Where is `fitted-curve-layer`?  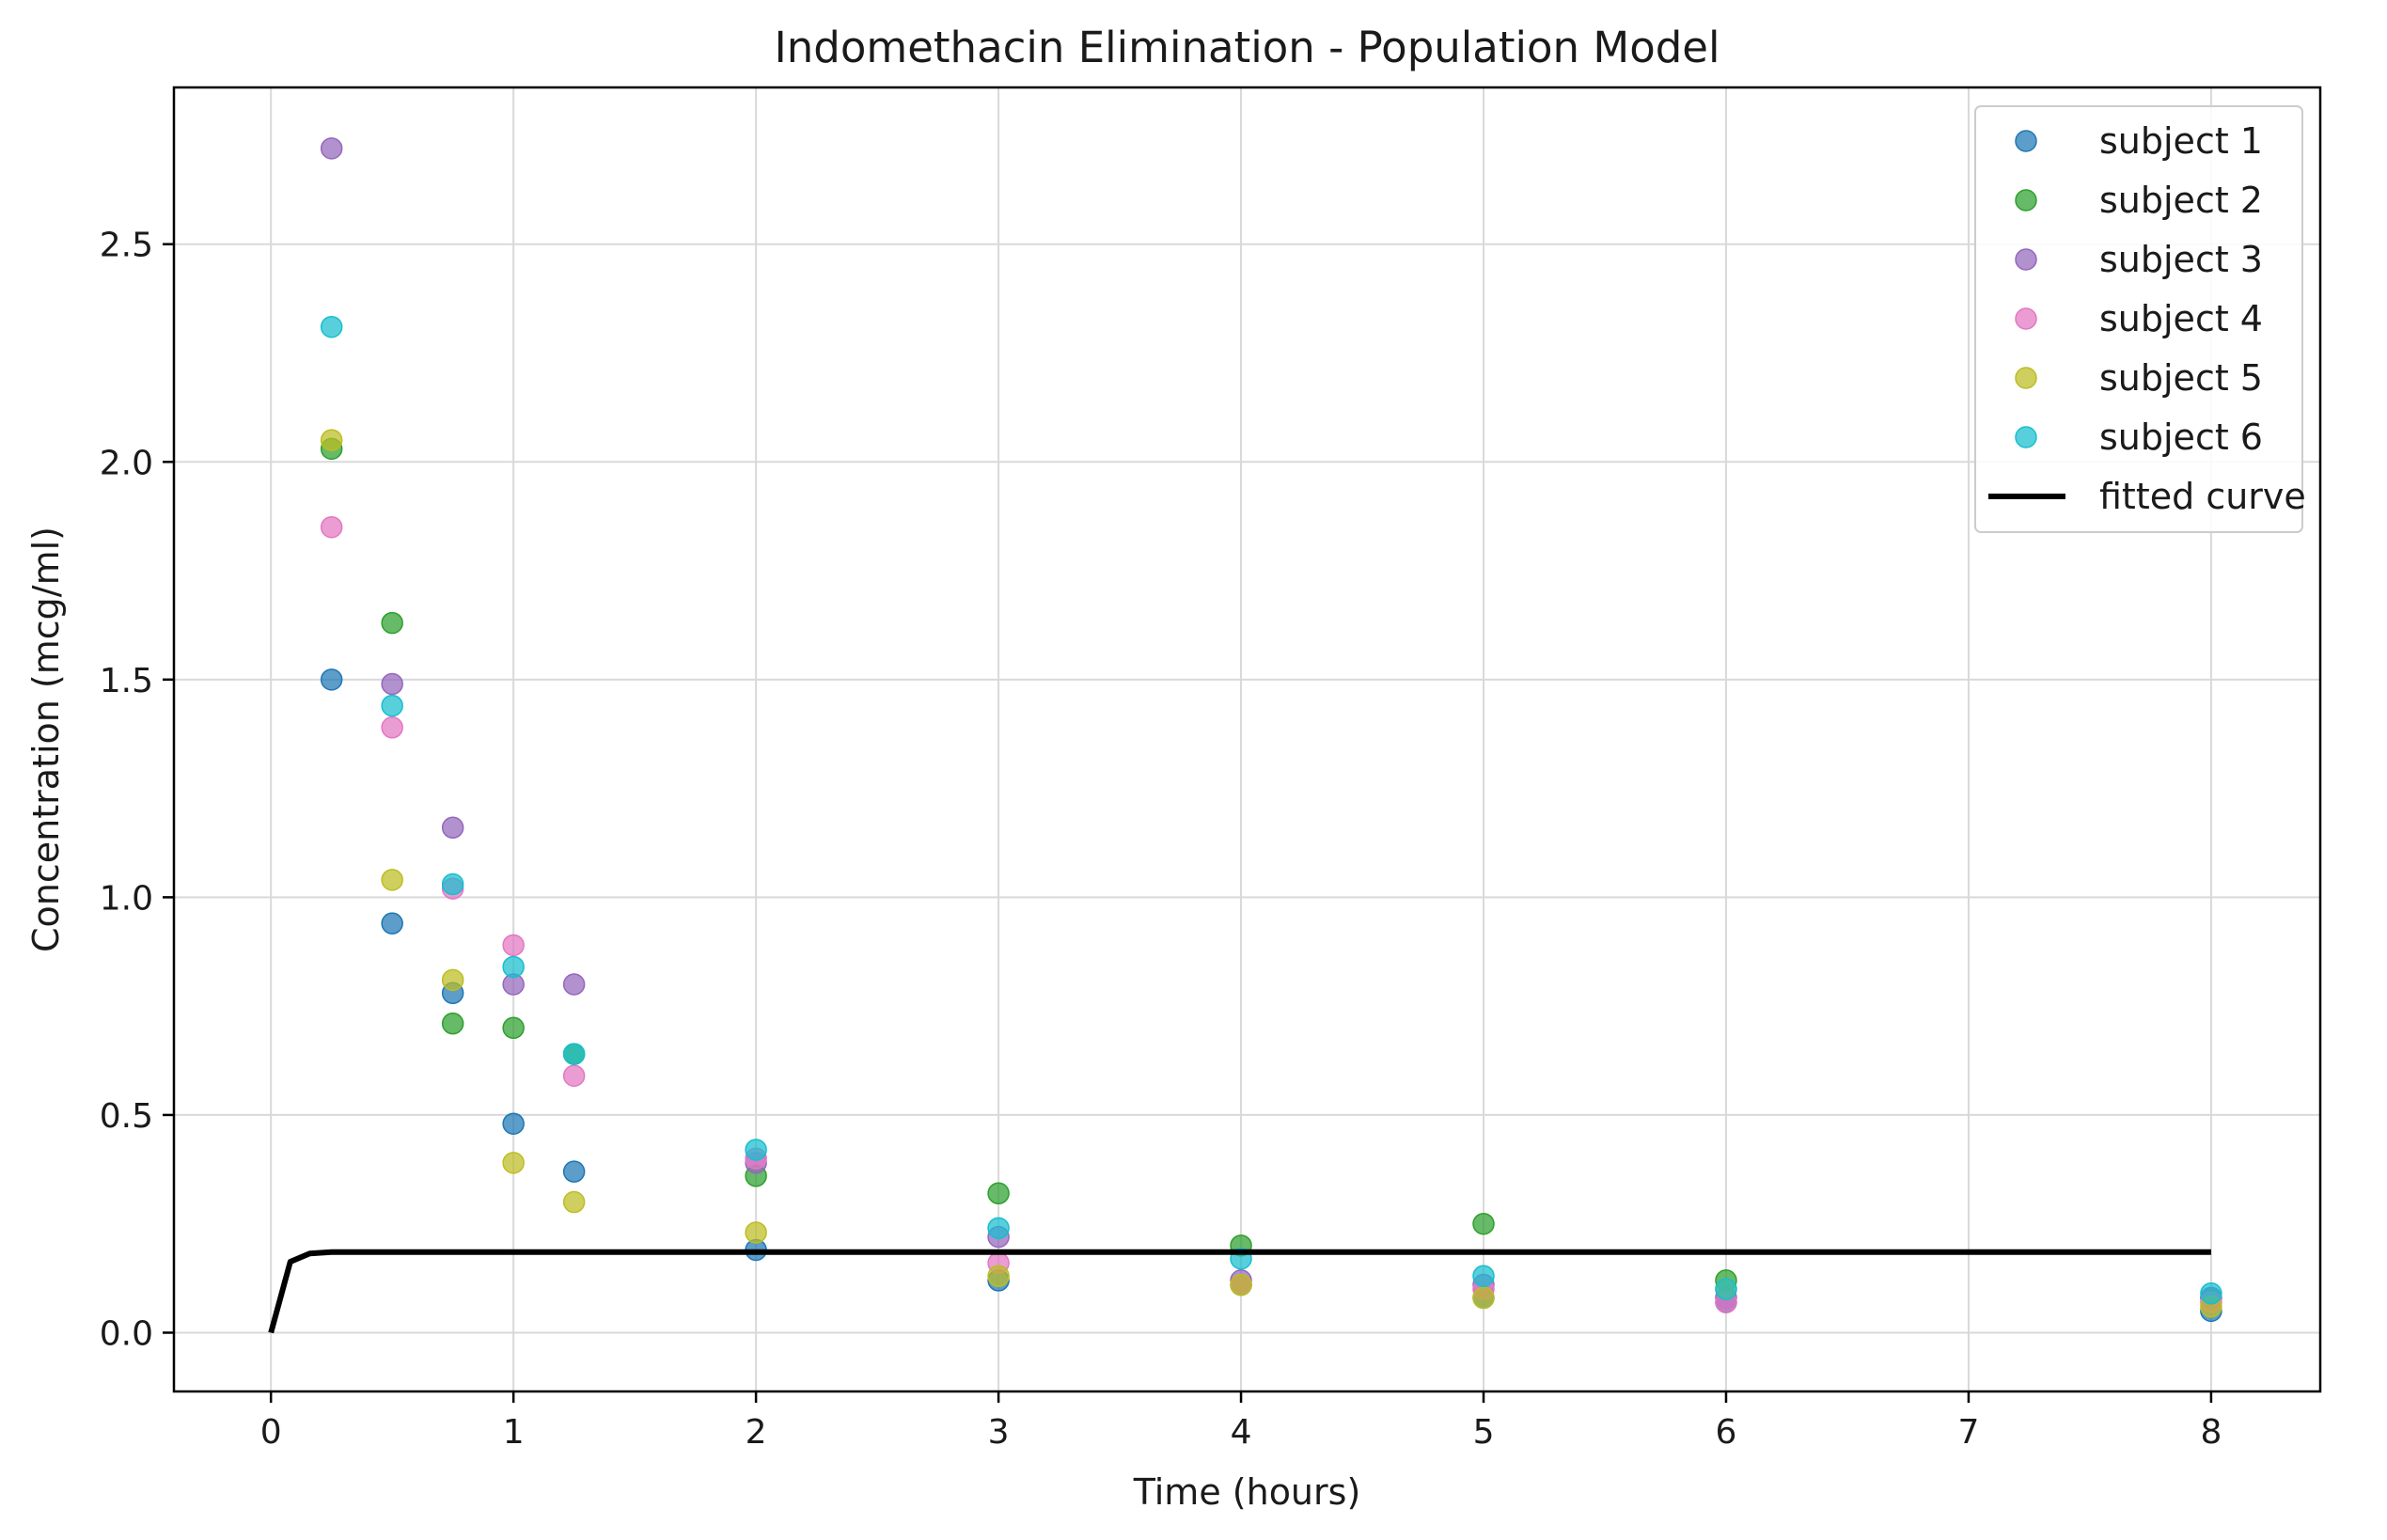
fitted-curve-layer is located at coordinates (1239, 1291).